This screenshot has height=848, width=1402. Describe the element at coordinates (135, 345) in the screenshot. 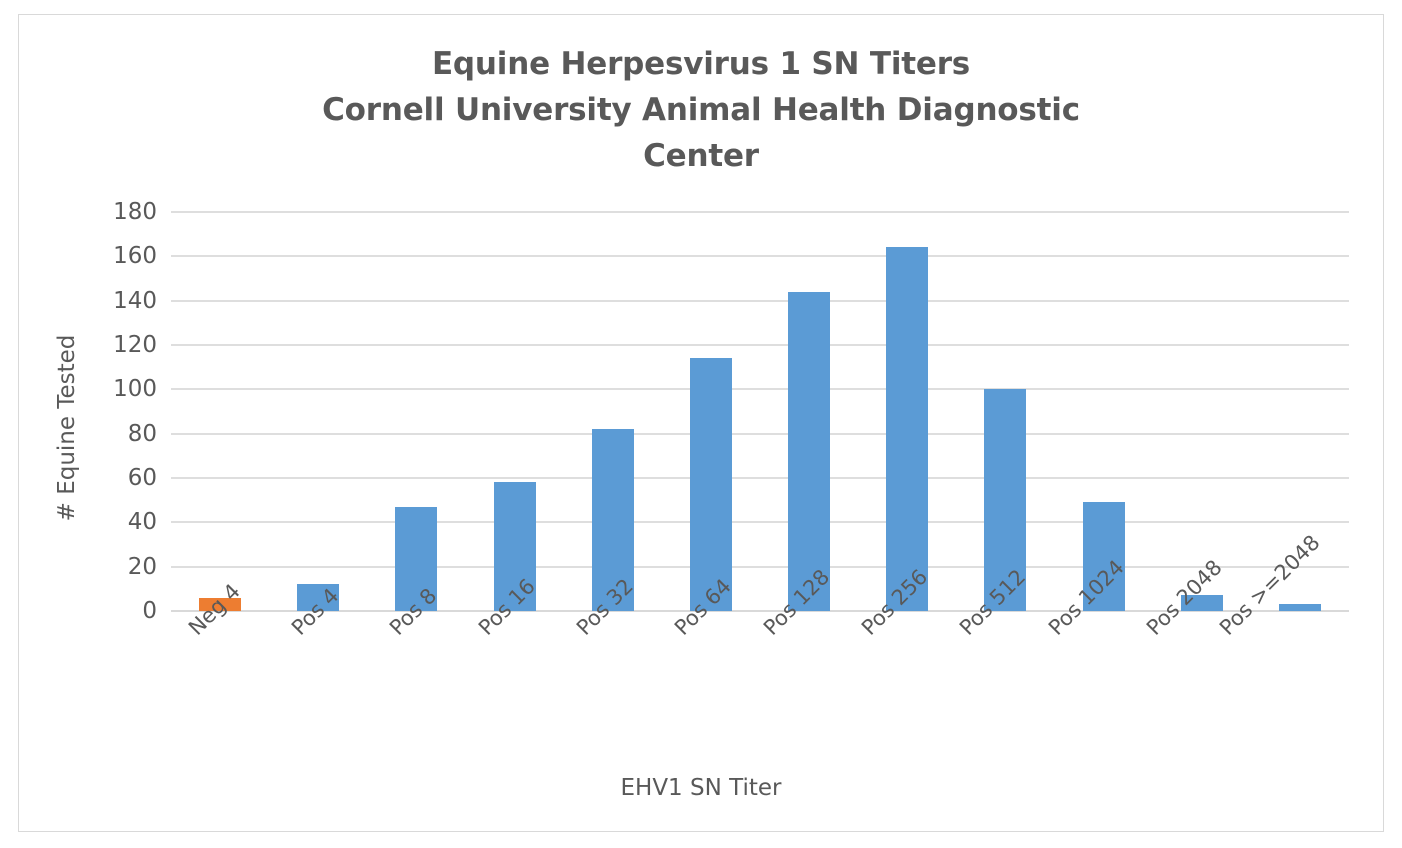

I see `y-axis-tick-label: 120` at that location.